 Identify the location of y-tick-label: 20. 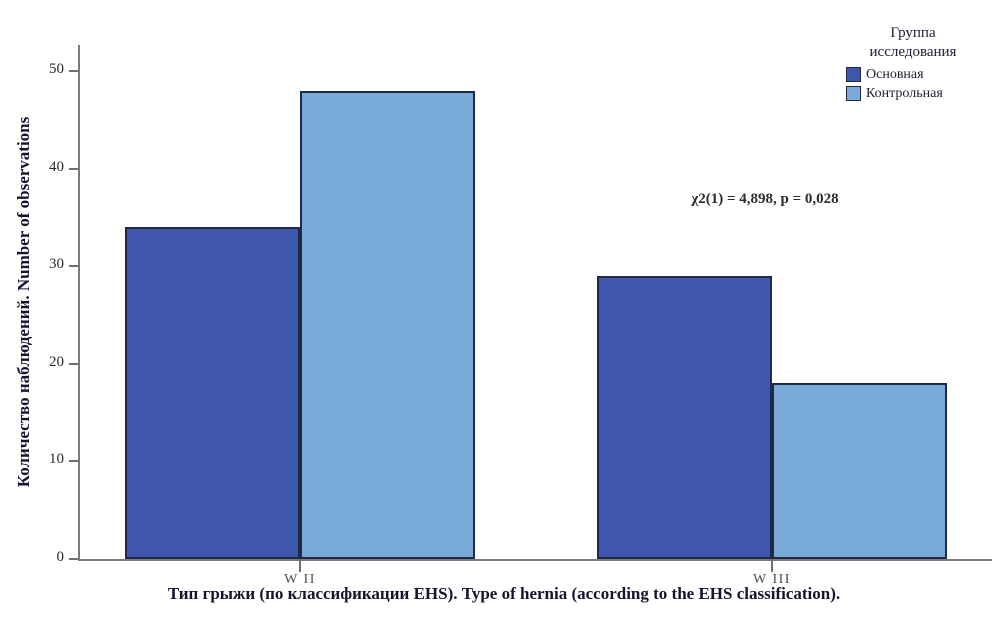
(56, 361).